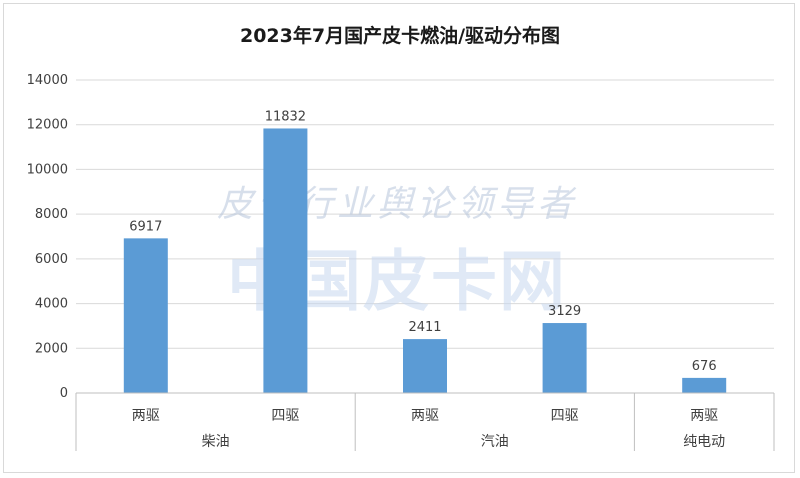 The height and width of the screenshot is (478, 800). What do you see at coordinates (495, 442) in the screenshot?
I see `group-label-1: 汽油` at bounding box center [495, 442].